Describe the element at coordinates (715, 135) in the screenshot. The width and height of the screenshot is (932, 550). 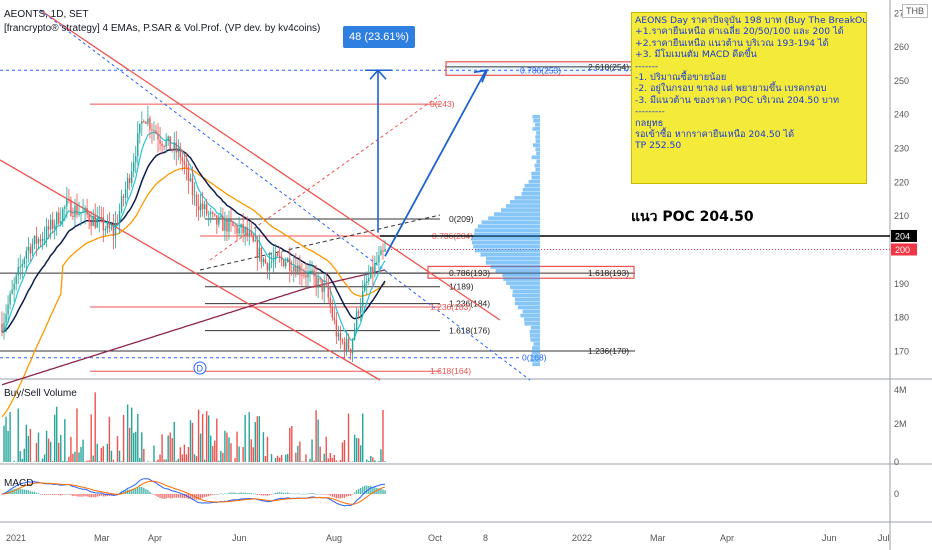
I see `note-line: รอเข้าซื้อ หากราคายืนเหนือ 204.50 ได้` at that location.